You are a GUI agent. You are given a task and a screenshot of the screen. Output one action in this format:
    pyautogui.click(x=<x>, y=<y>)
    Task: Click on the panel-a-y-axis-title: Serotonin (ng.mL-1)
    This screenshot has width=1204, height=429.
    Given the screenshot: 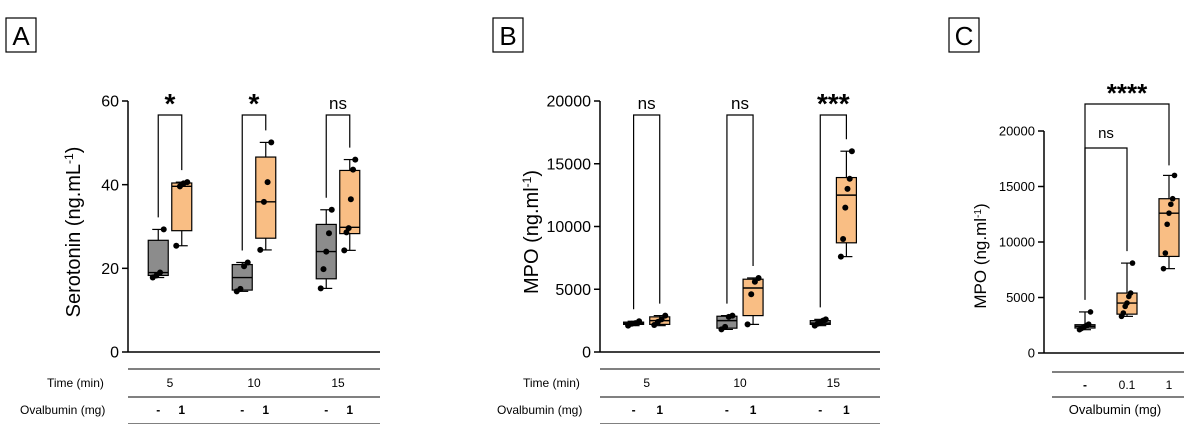 What is the action you would take?
    pyautogui.click(x=73, y=232)
    